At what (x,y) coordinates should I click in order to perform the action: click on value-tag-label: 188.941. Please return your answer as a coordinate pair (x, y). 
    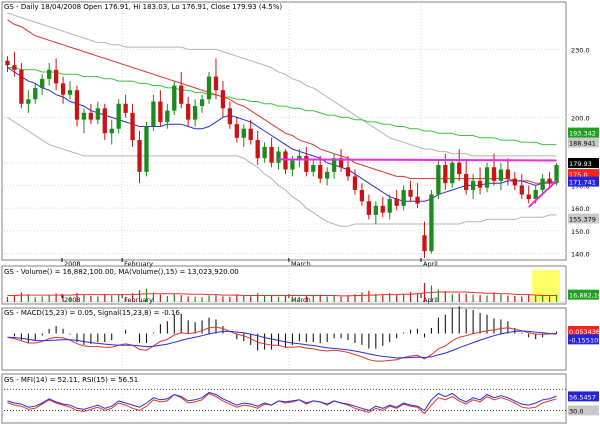
    Looking at the image, I should click on (582, 144).